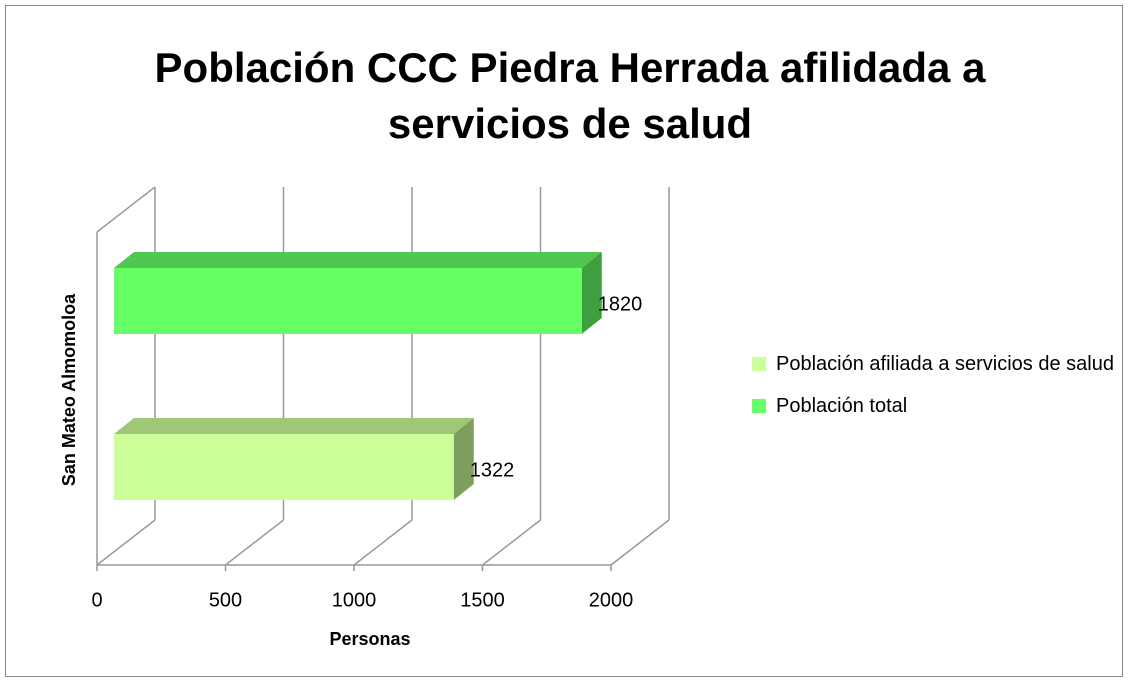  I want to click on category-label: San Mateo Almomoloa, so click(69, 389).